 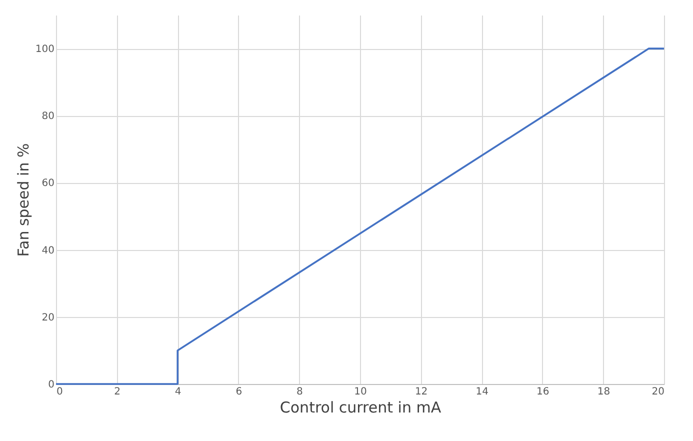 I want to click on x-tick-label: 0, so click(x=59, y=392).